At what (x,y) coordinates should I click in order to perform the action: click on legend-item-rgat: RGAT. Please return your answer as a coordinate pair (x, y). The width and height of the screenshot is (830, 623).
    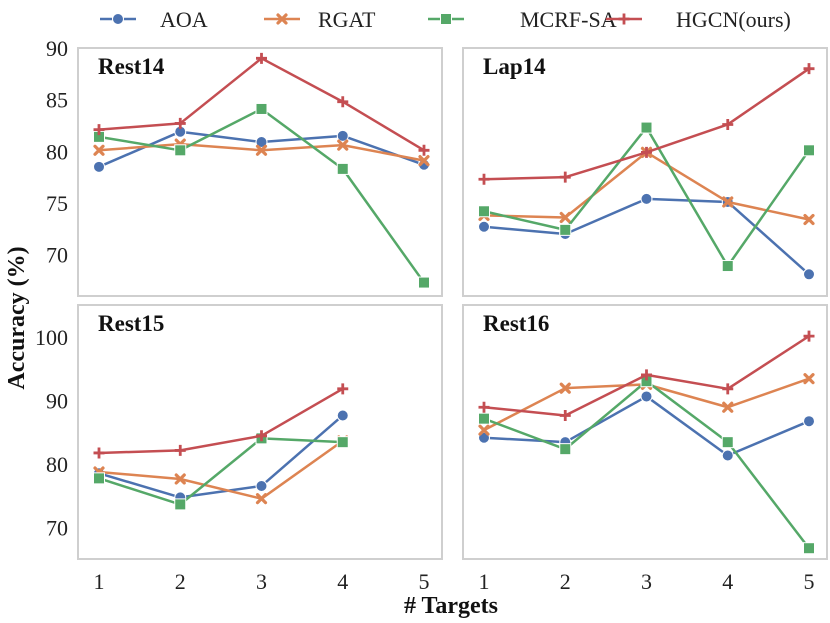
    Looking at the image, I should click on (320, 19).